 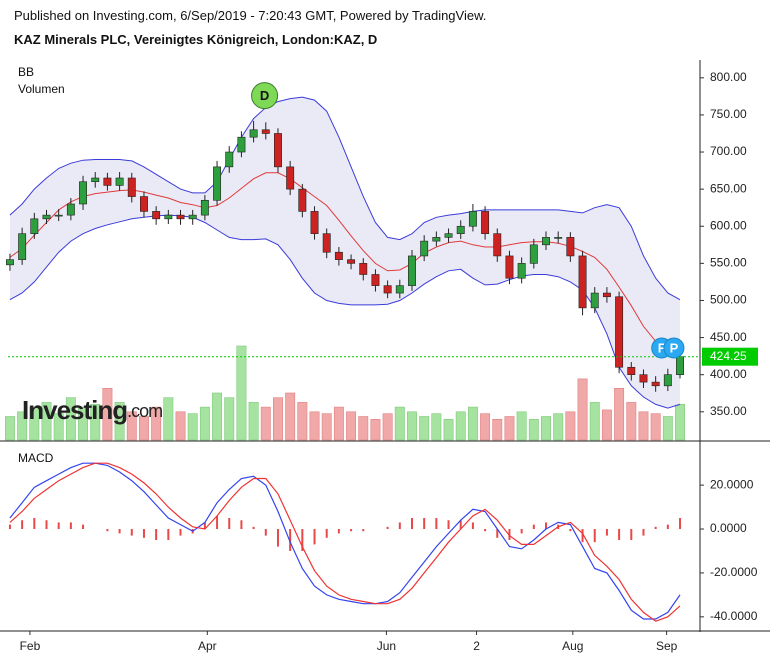 I want to click on x-tick-label: 2, so click(x=476, y=646).